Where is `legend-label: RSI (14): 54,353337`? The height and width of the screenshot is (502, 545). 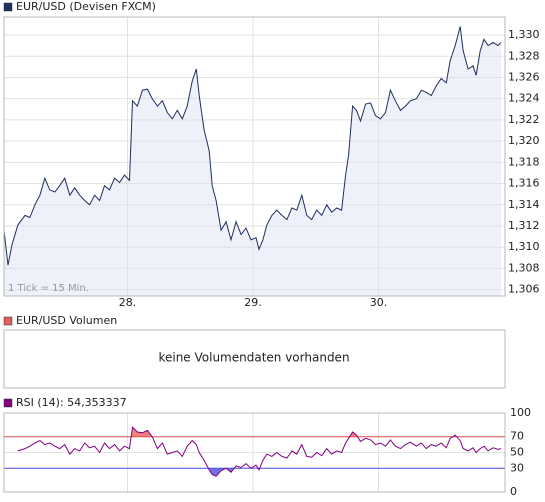 legend-label: RSI (14): 54,353337 is located at coordinates (71, 402).